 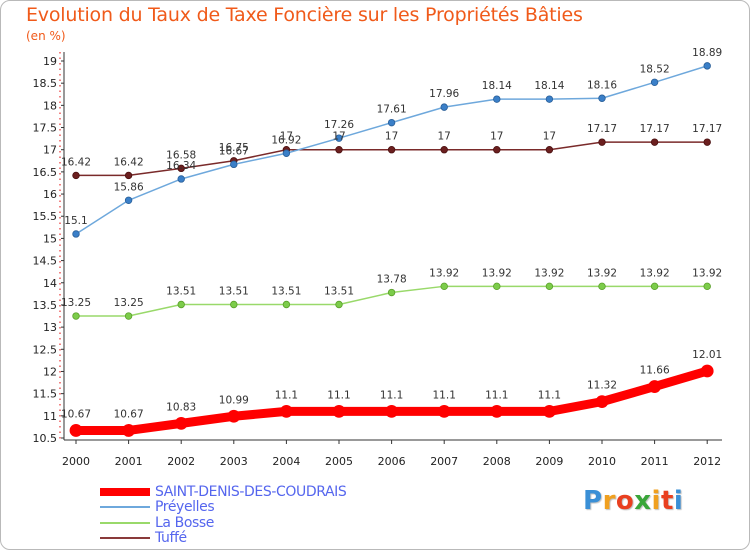 What do you see at coordinates (633, 501) in the screenshot?
I see `proxiti-logo: Proxiti` at bounding box center [633, 501].